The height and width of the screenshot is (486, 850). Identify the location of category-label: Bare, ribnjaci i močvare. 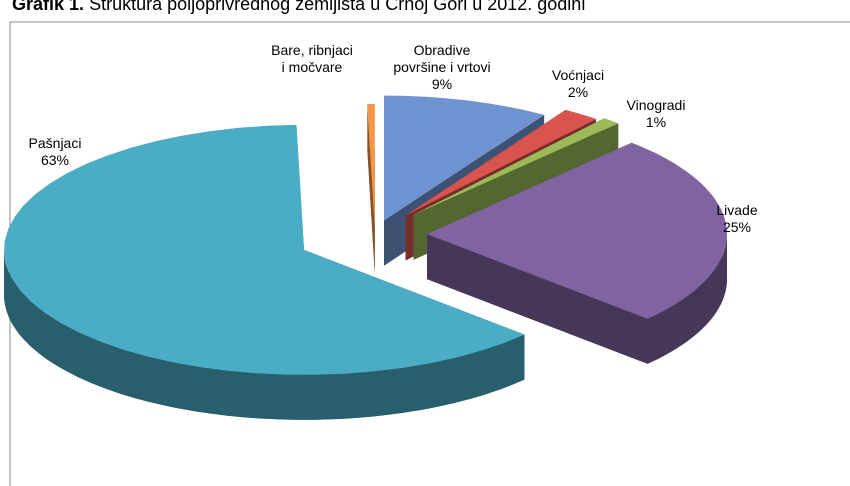
(312, 58).